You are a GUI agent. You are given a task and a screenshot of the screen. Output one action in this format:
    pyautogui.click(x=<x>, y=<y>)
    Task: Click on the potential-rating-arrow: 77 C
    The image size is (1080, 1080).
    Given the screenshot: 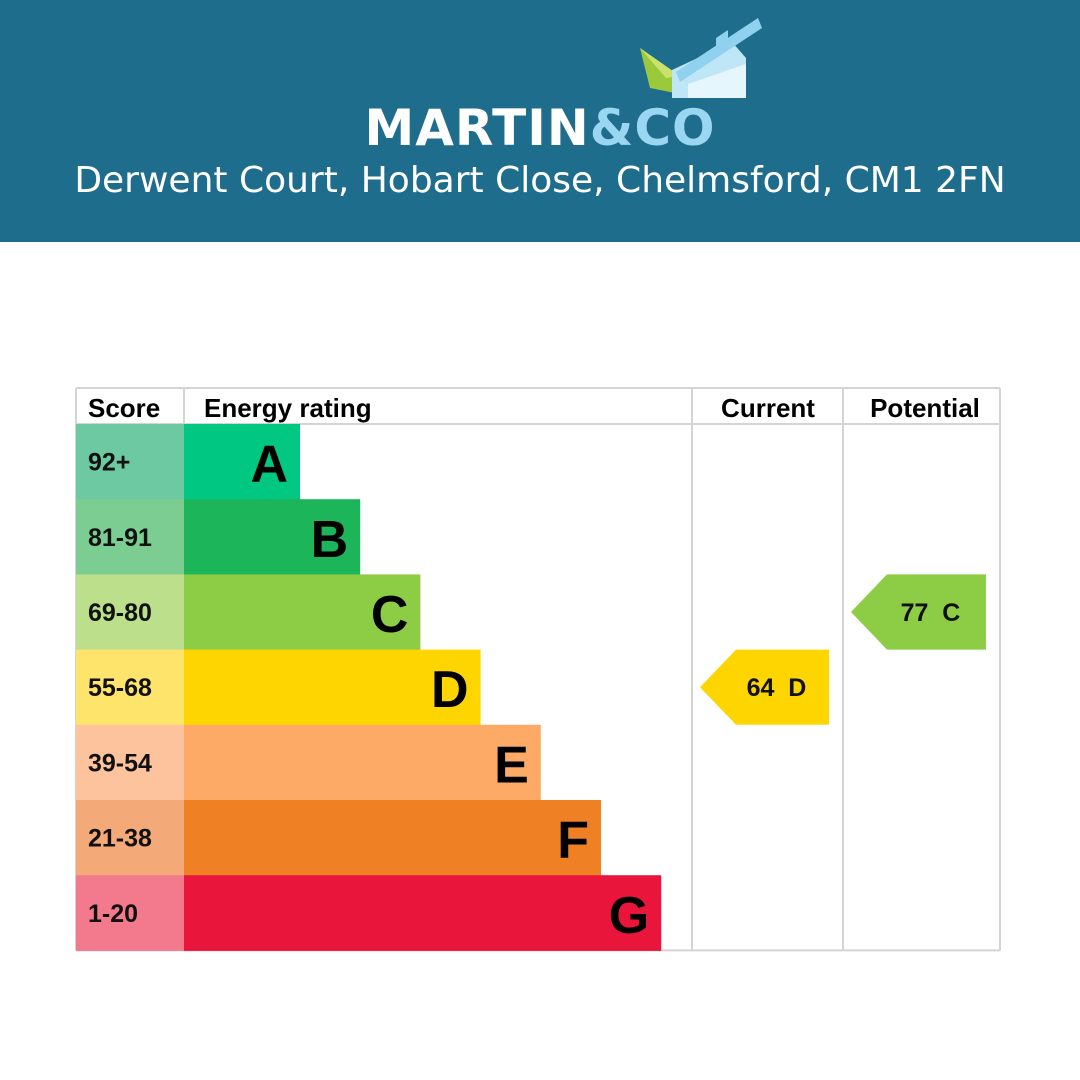 What is the action you would take?
    pyautogui.click(x=918, y=612)
    